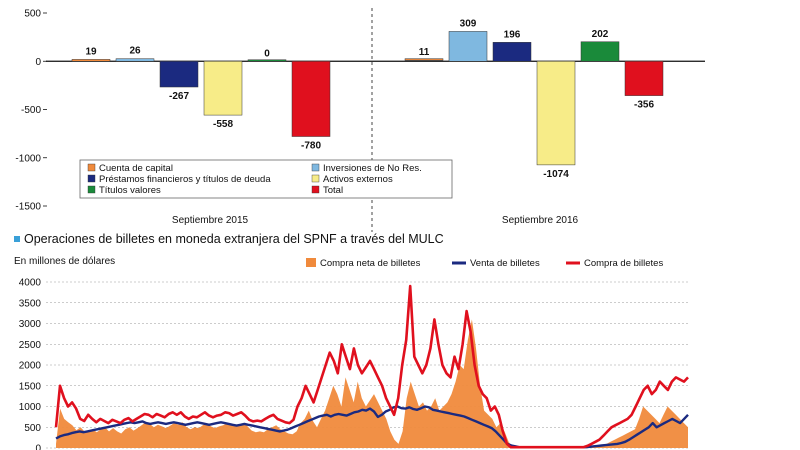 Image resolution: width=800 pixels, height=450 pixels. What do you see at coordinates (17, 239) in the screenshot?
I see `title-bullet` at bounding box center [17, 239].